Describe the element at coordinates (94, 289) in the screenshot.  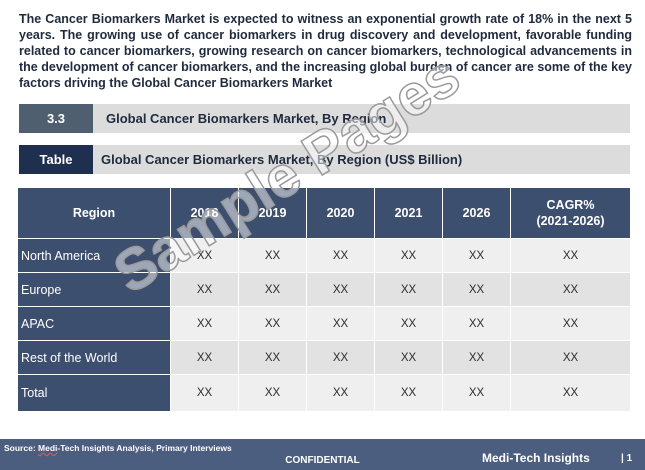
I see `row-label: Europe` at that location.